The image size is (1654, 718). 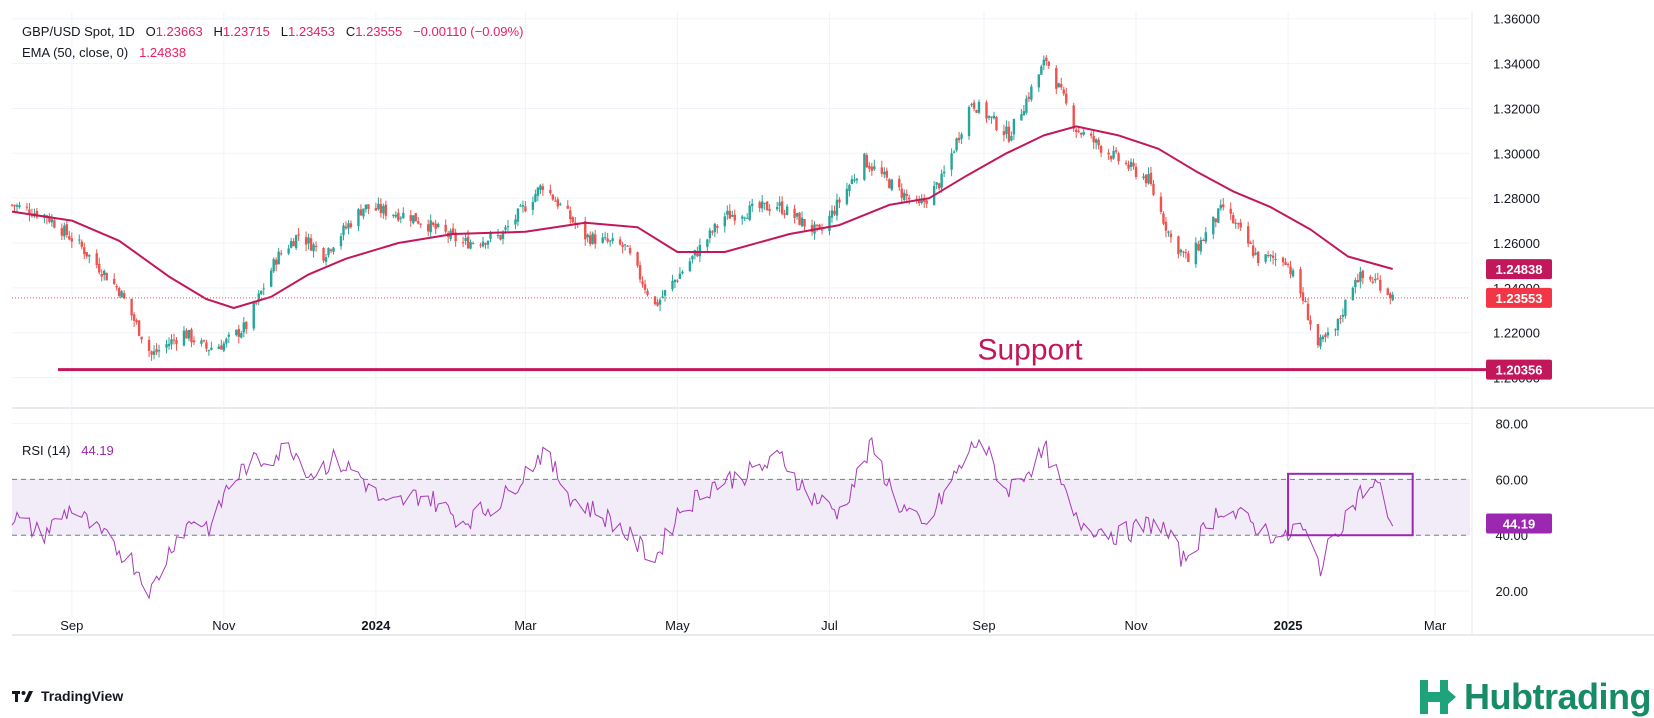 I want to click on price-tick-label: 1.32000, so click(x=1516, y=108).